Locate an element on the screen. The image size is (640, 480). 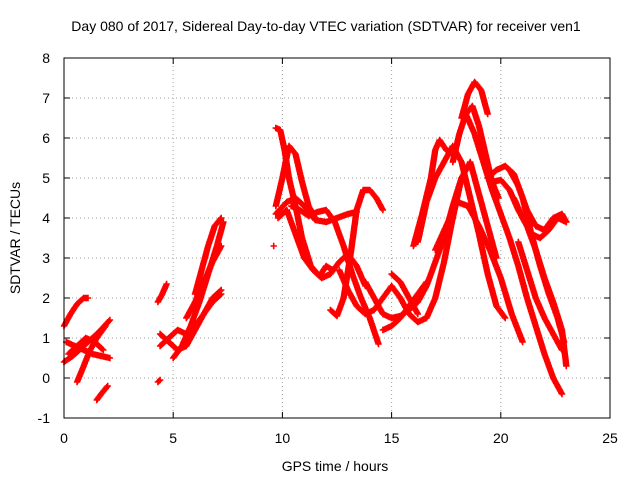
y-tick-label: 5 is located at coordinates (46, 178).